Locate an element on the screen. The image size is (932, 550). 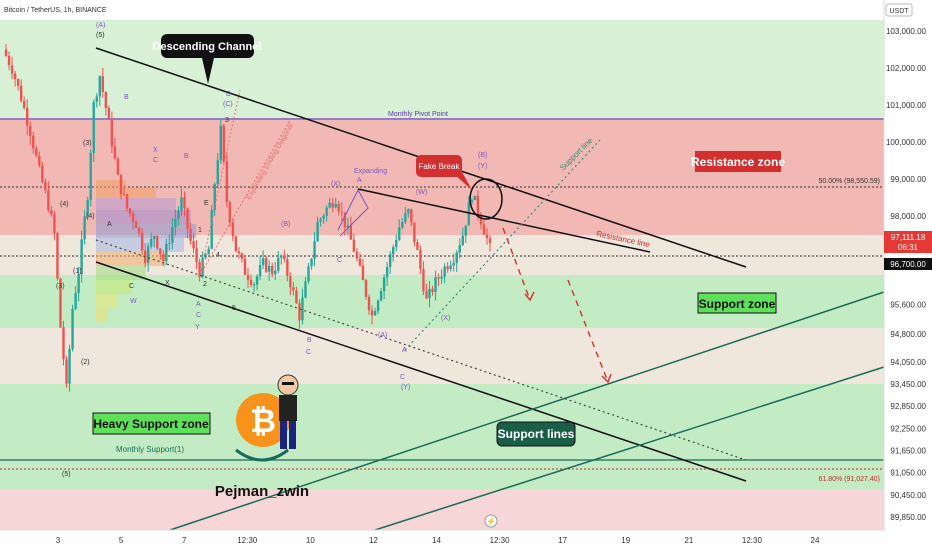
wave-label: W is located at coordinates (133, 301).